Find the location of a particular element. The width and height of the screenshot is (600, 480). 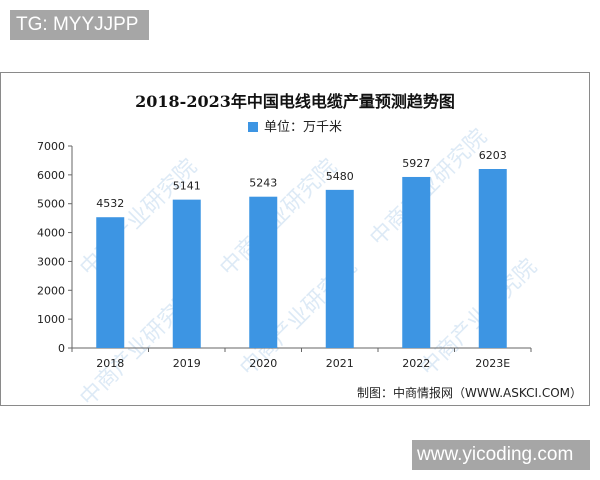

top-watermark-tag: TG: MYYJJPP is located at coordinates (79, 25).